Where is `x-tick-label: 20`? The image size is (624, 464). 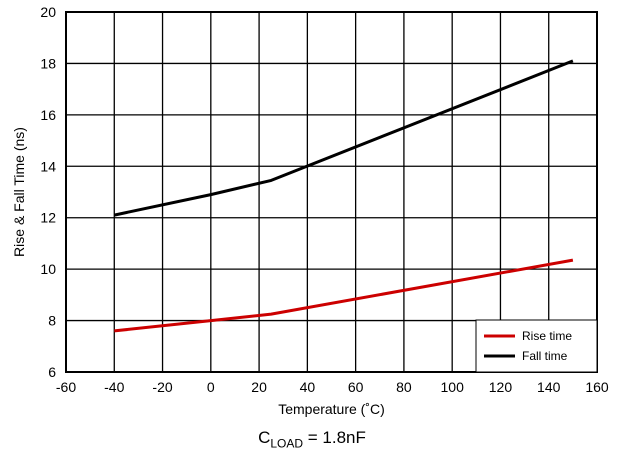 x-tick-label: 20 is located at coordinates (259, 387).